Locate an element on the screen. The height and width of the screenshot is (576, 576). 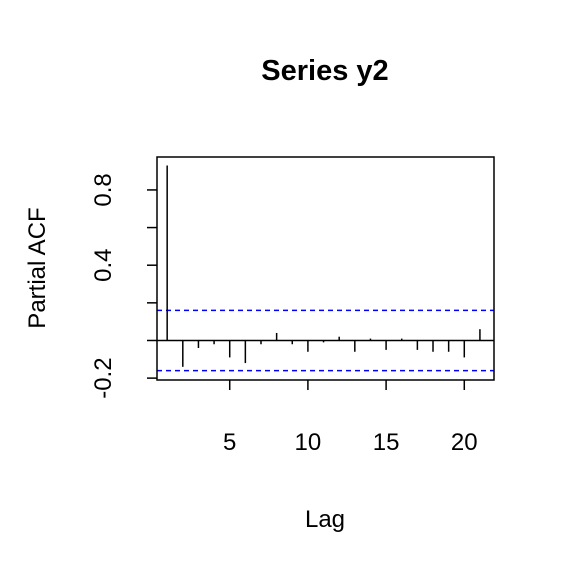
y-tick-label-0.4: 0.4 is located at coordinates (103, 265).